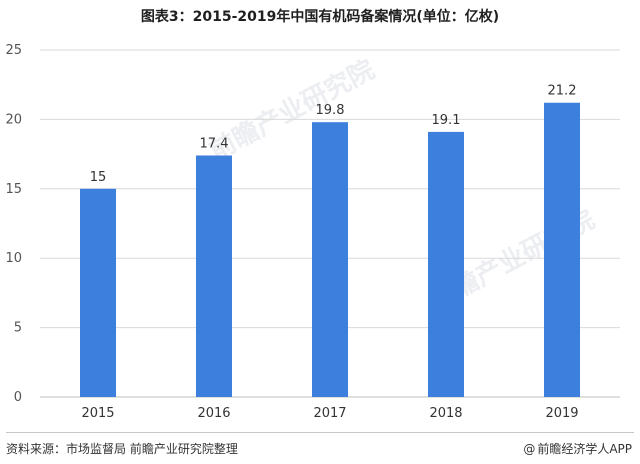 The height and width of the screenshot is (464, 640). I want to click on y-tick-label: 10, so click(13, 258).